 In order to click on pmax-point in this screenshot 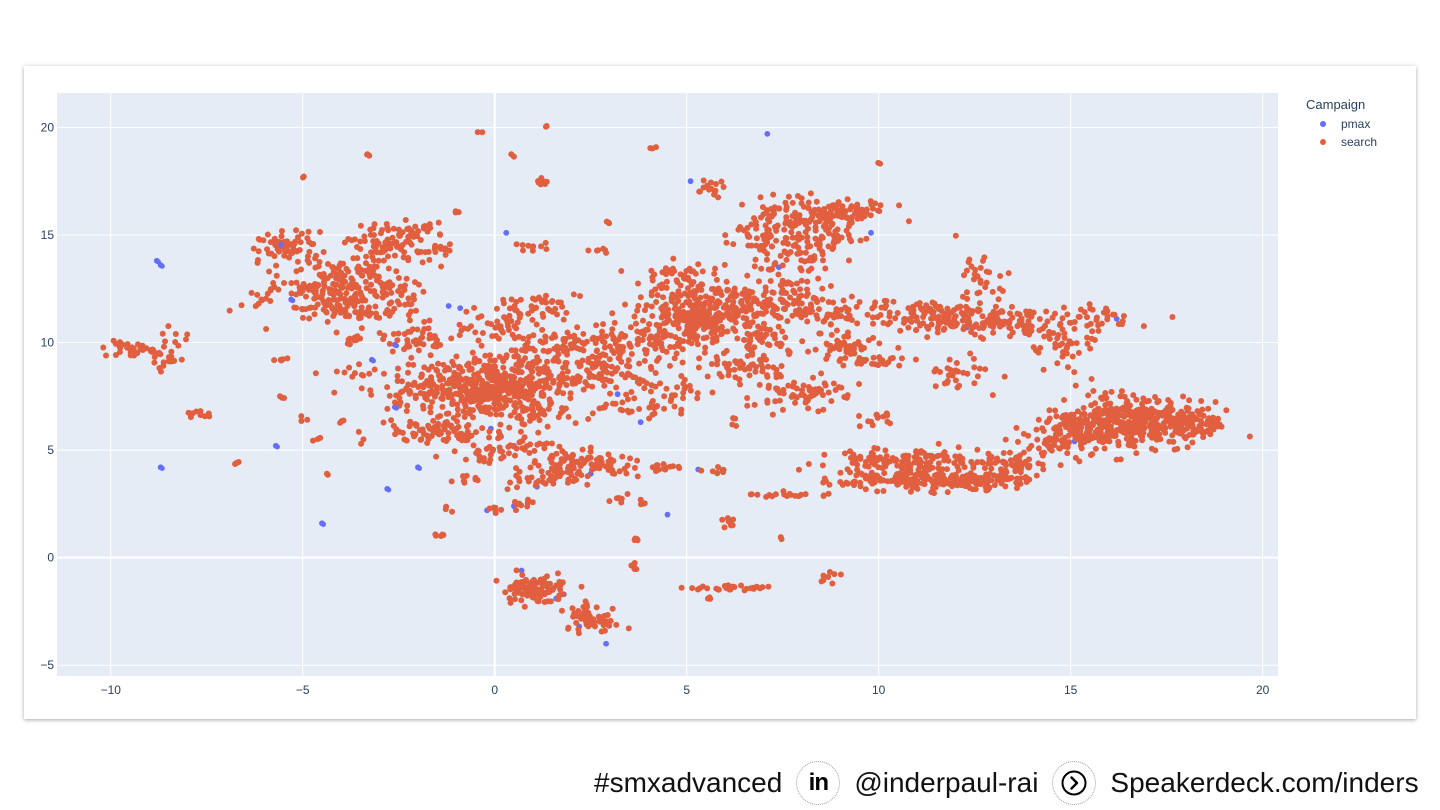, I will do `click(506, 232)`.